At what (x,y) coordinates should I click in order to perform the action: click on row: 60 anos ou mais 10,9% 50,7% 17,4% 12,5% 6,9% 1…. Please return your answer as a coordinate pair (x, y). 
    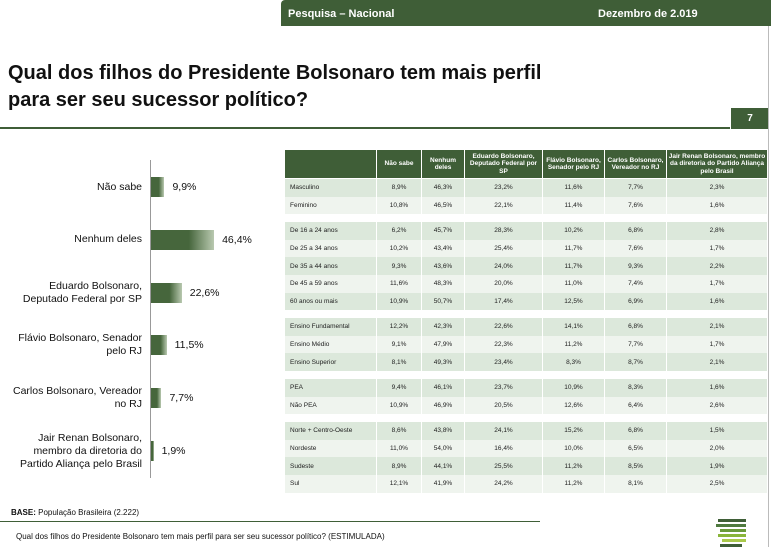
    Looking at the image, I should click on (526, 301).